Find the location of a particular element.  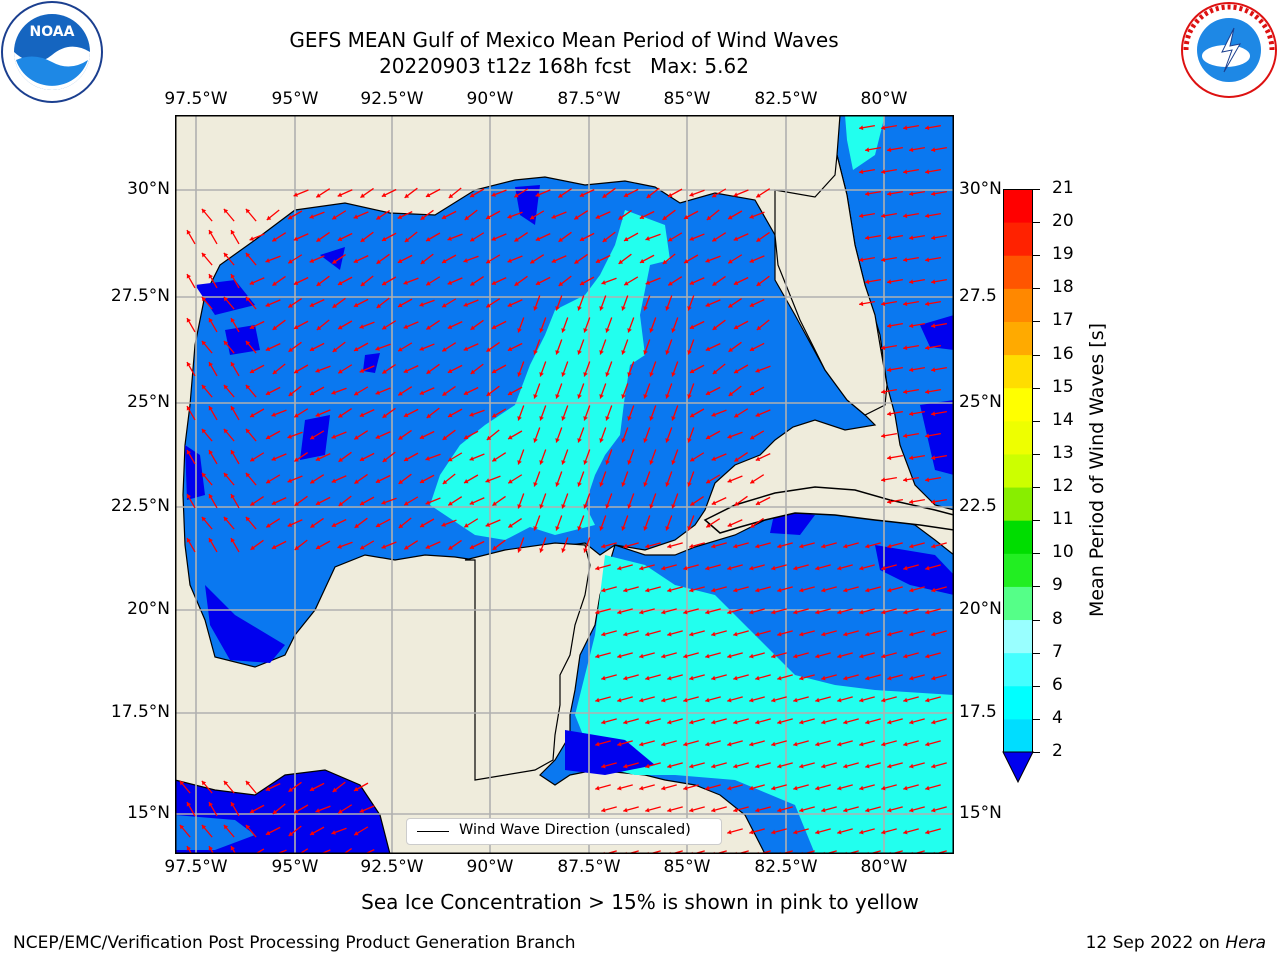

lon-tick-bottom: 82.5°W is located at coordinates (786, 867).